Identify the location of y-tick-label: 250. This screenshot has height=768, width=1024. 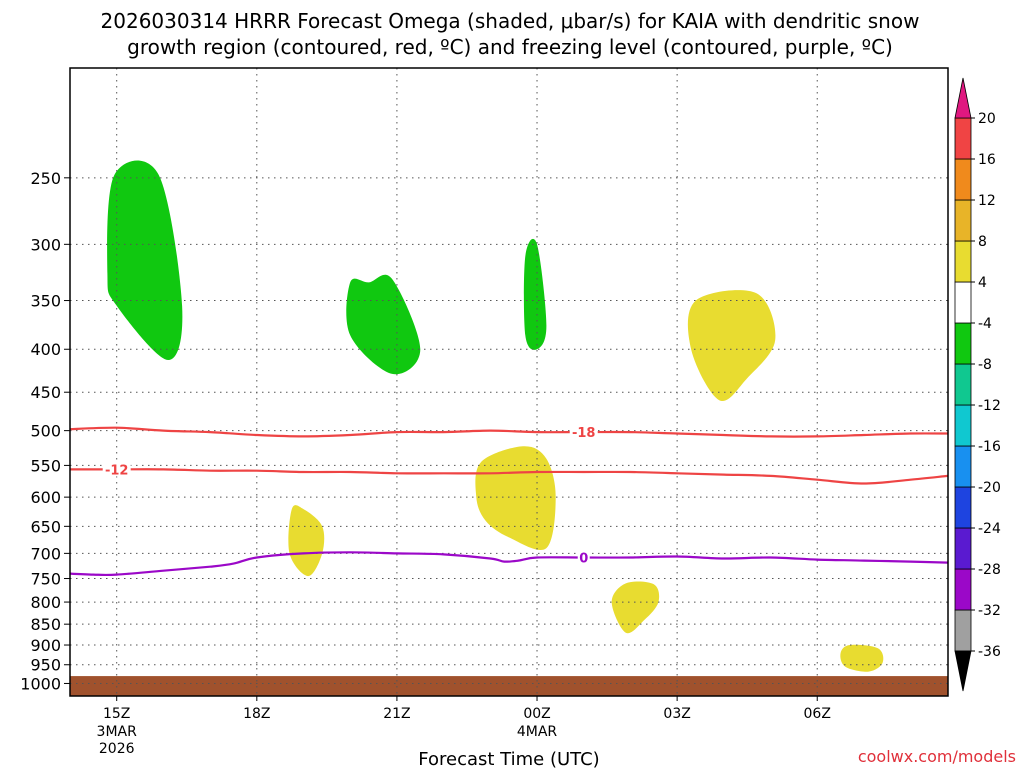
(45, 178).